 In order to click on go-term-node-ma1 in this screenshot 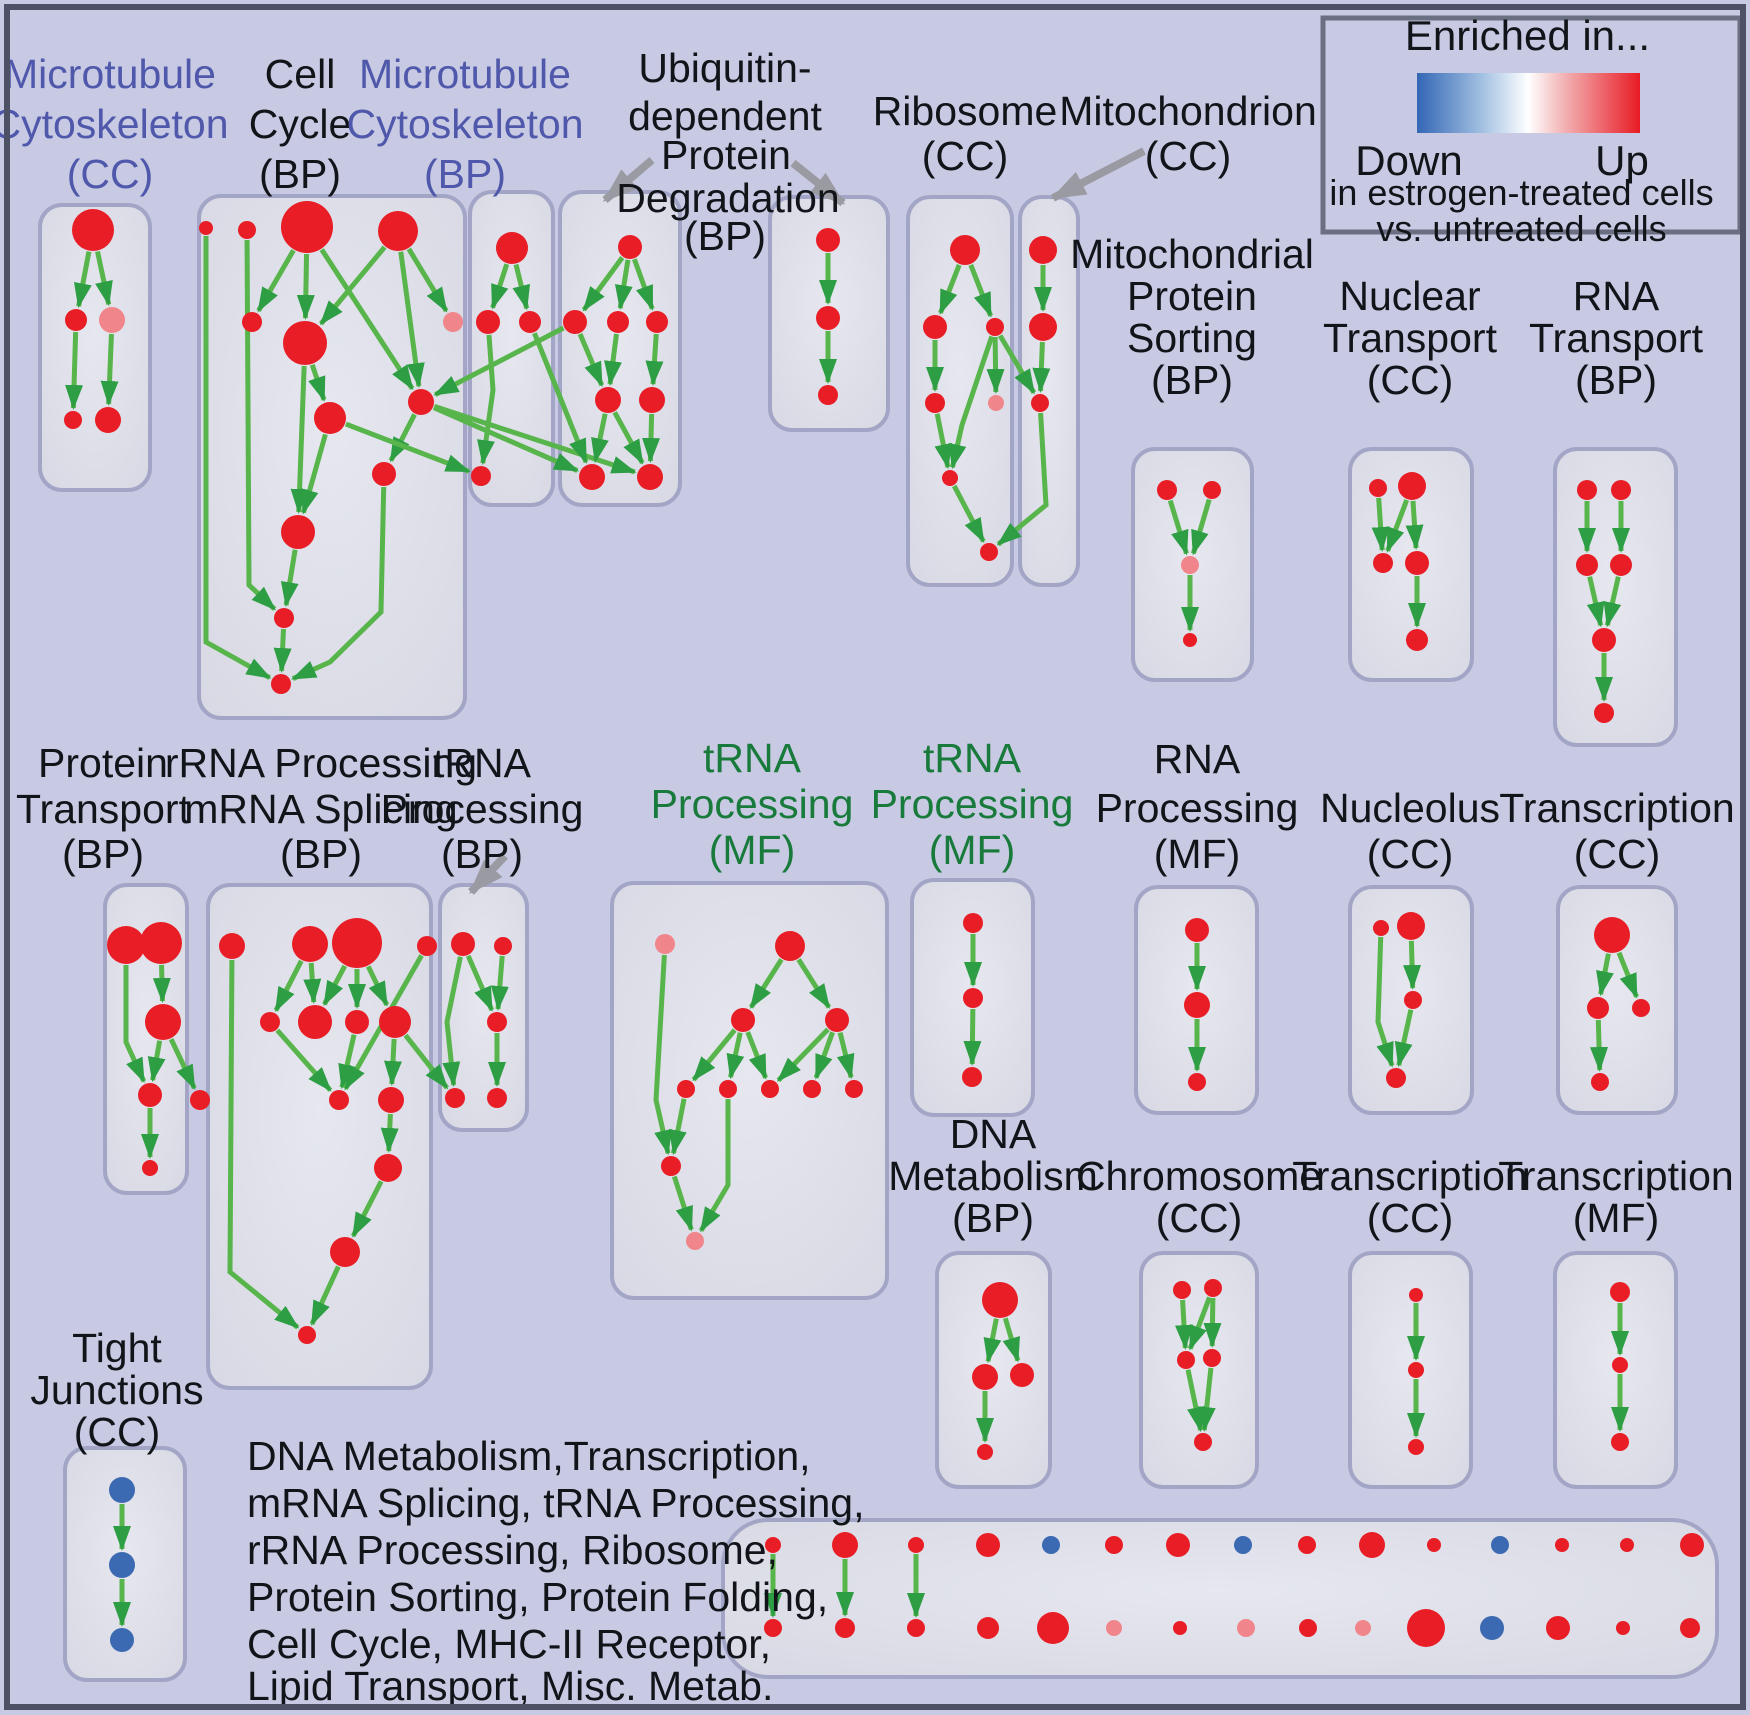, I will do `click(512, 248)`.